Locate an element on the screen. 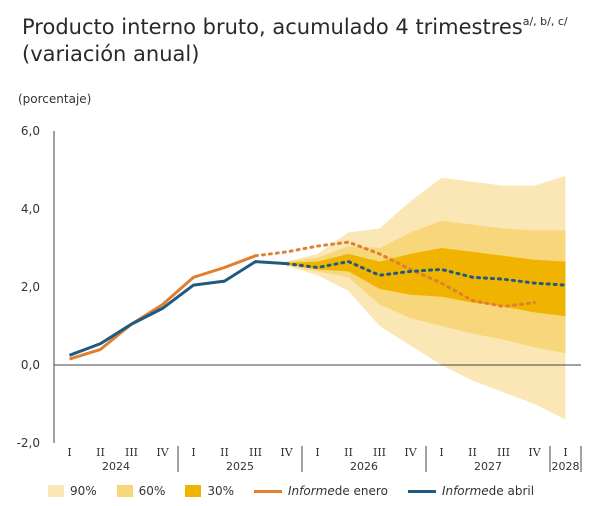  x-year-label: 2028 is located at coordinates (566, 466).